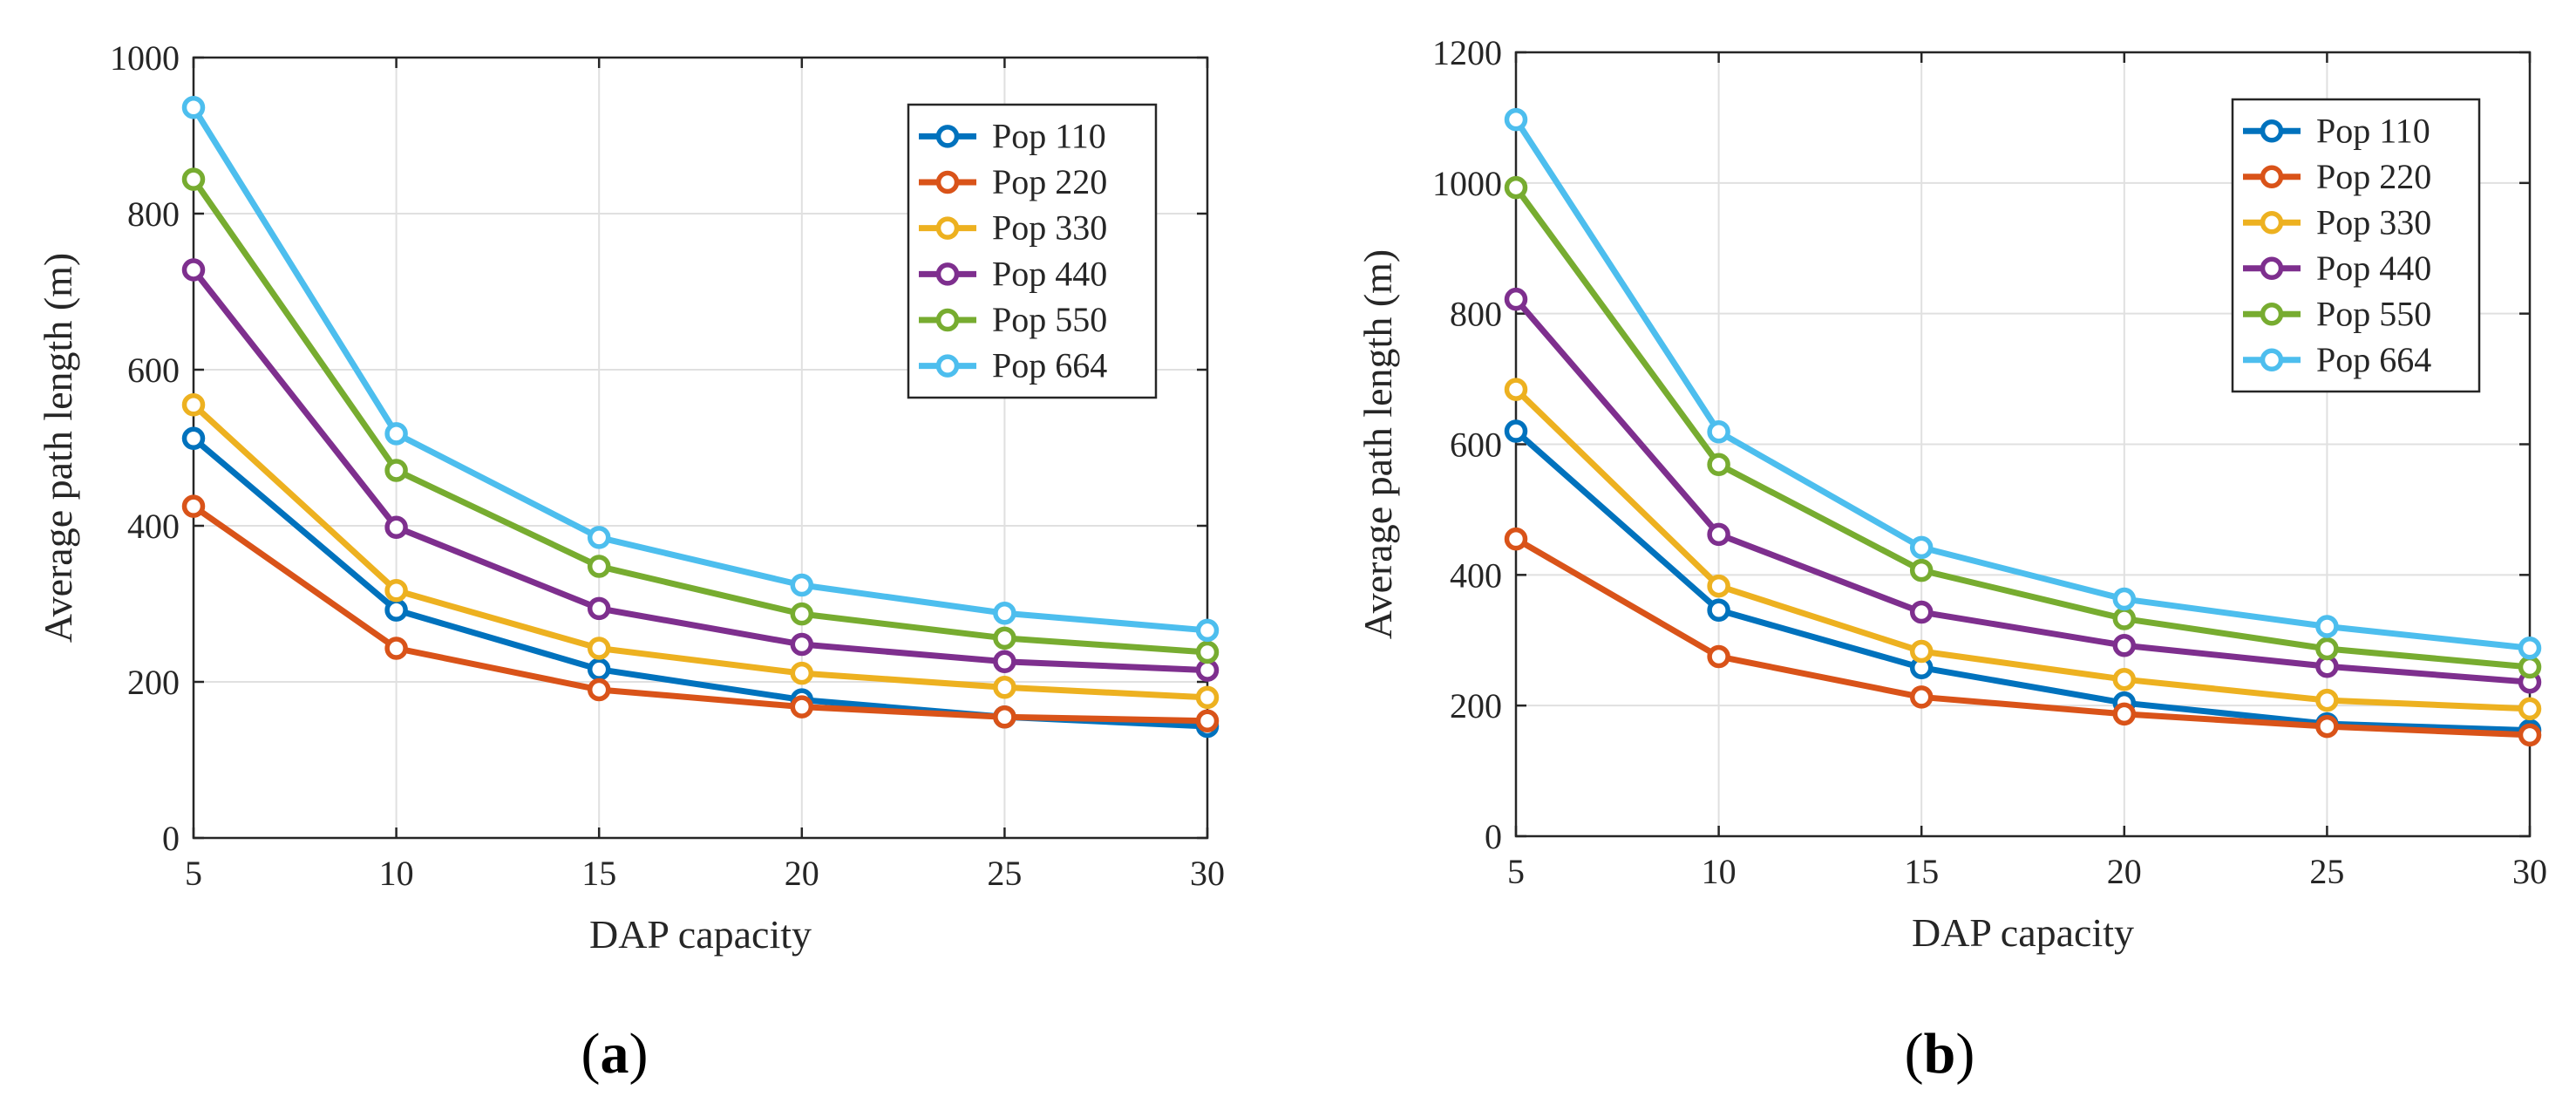 The width and height of the screenshot is (2576, 1110). I want to click on panel-label-letter: b, so click(1940, 1054).